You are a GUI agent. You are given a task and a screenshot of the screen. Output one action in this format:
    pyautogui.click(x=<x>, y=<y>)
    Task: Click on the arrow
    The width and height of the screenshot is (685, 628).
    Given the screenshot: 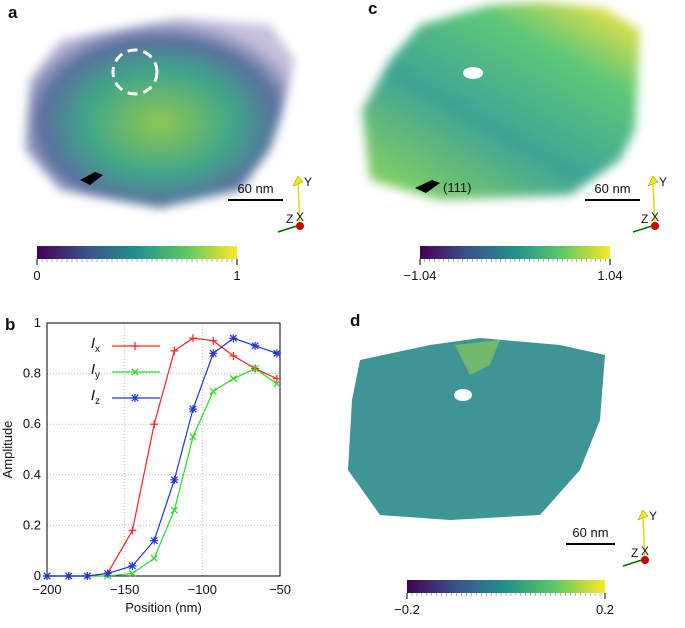 What is the action you would take?
    pyautogui.click(x=427, y=186)
    